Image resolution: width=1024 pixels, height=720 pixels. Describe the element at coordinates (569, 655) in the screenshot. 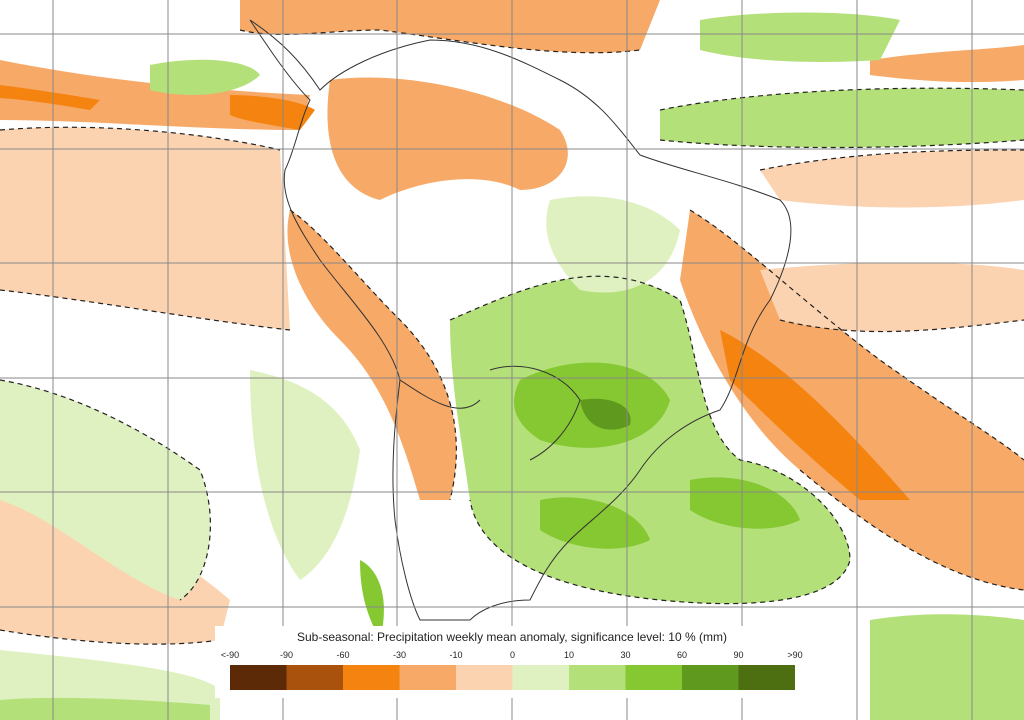

I see `legend-tick-label: 10` at that location.